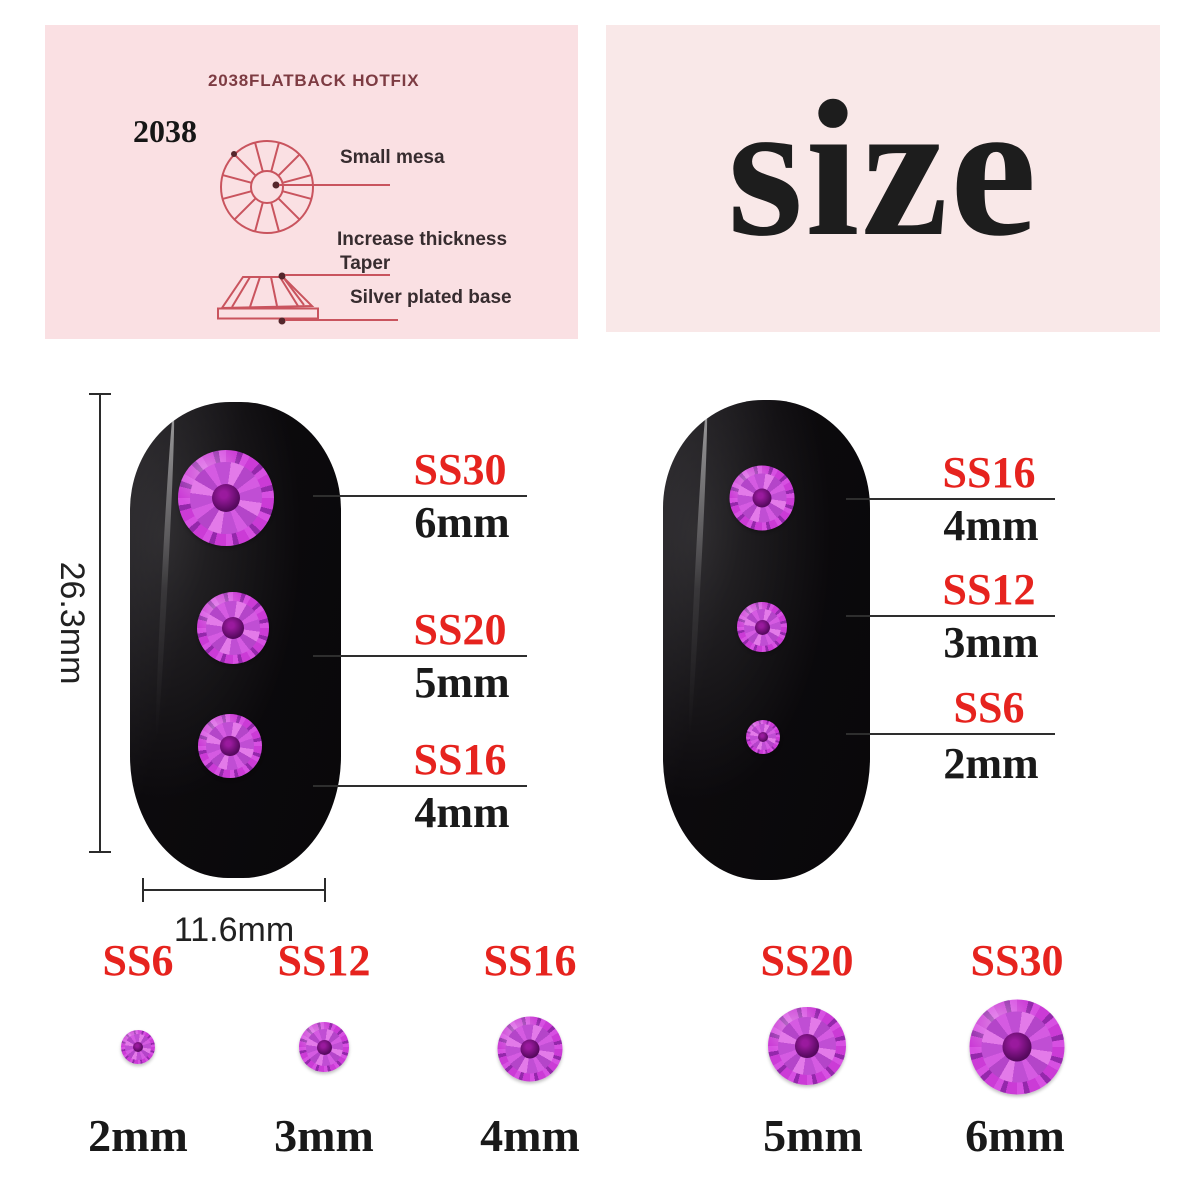 Image resolution: width=1188 pixels, height=1188 pixels. I want to click on callout-taper: Taper, so click(365, 263).